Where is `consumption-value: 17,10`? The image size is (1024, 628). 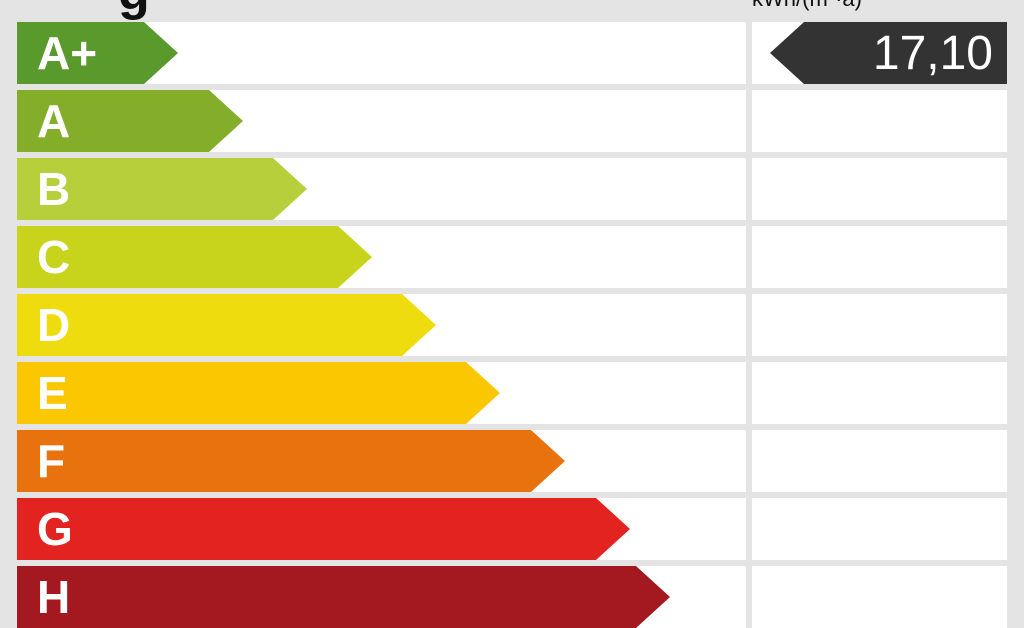
consumption-value: 17,10 is located at coordinates (932, 53).